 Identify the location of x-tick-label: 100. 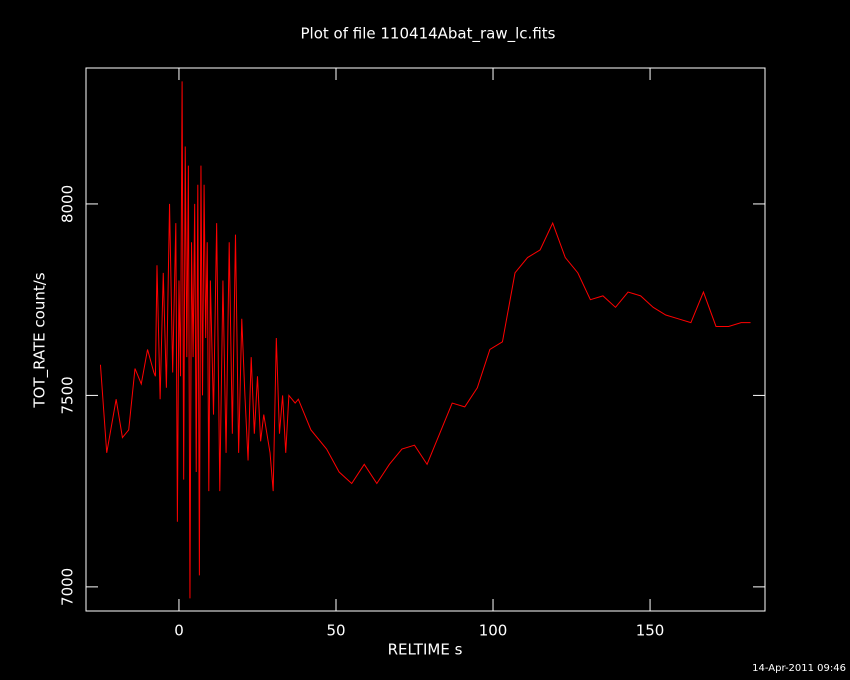
(493, 631).